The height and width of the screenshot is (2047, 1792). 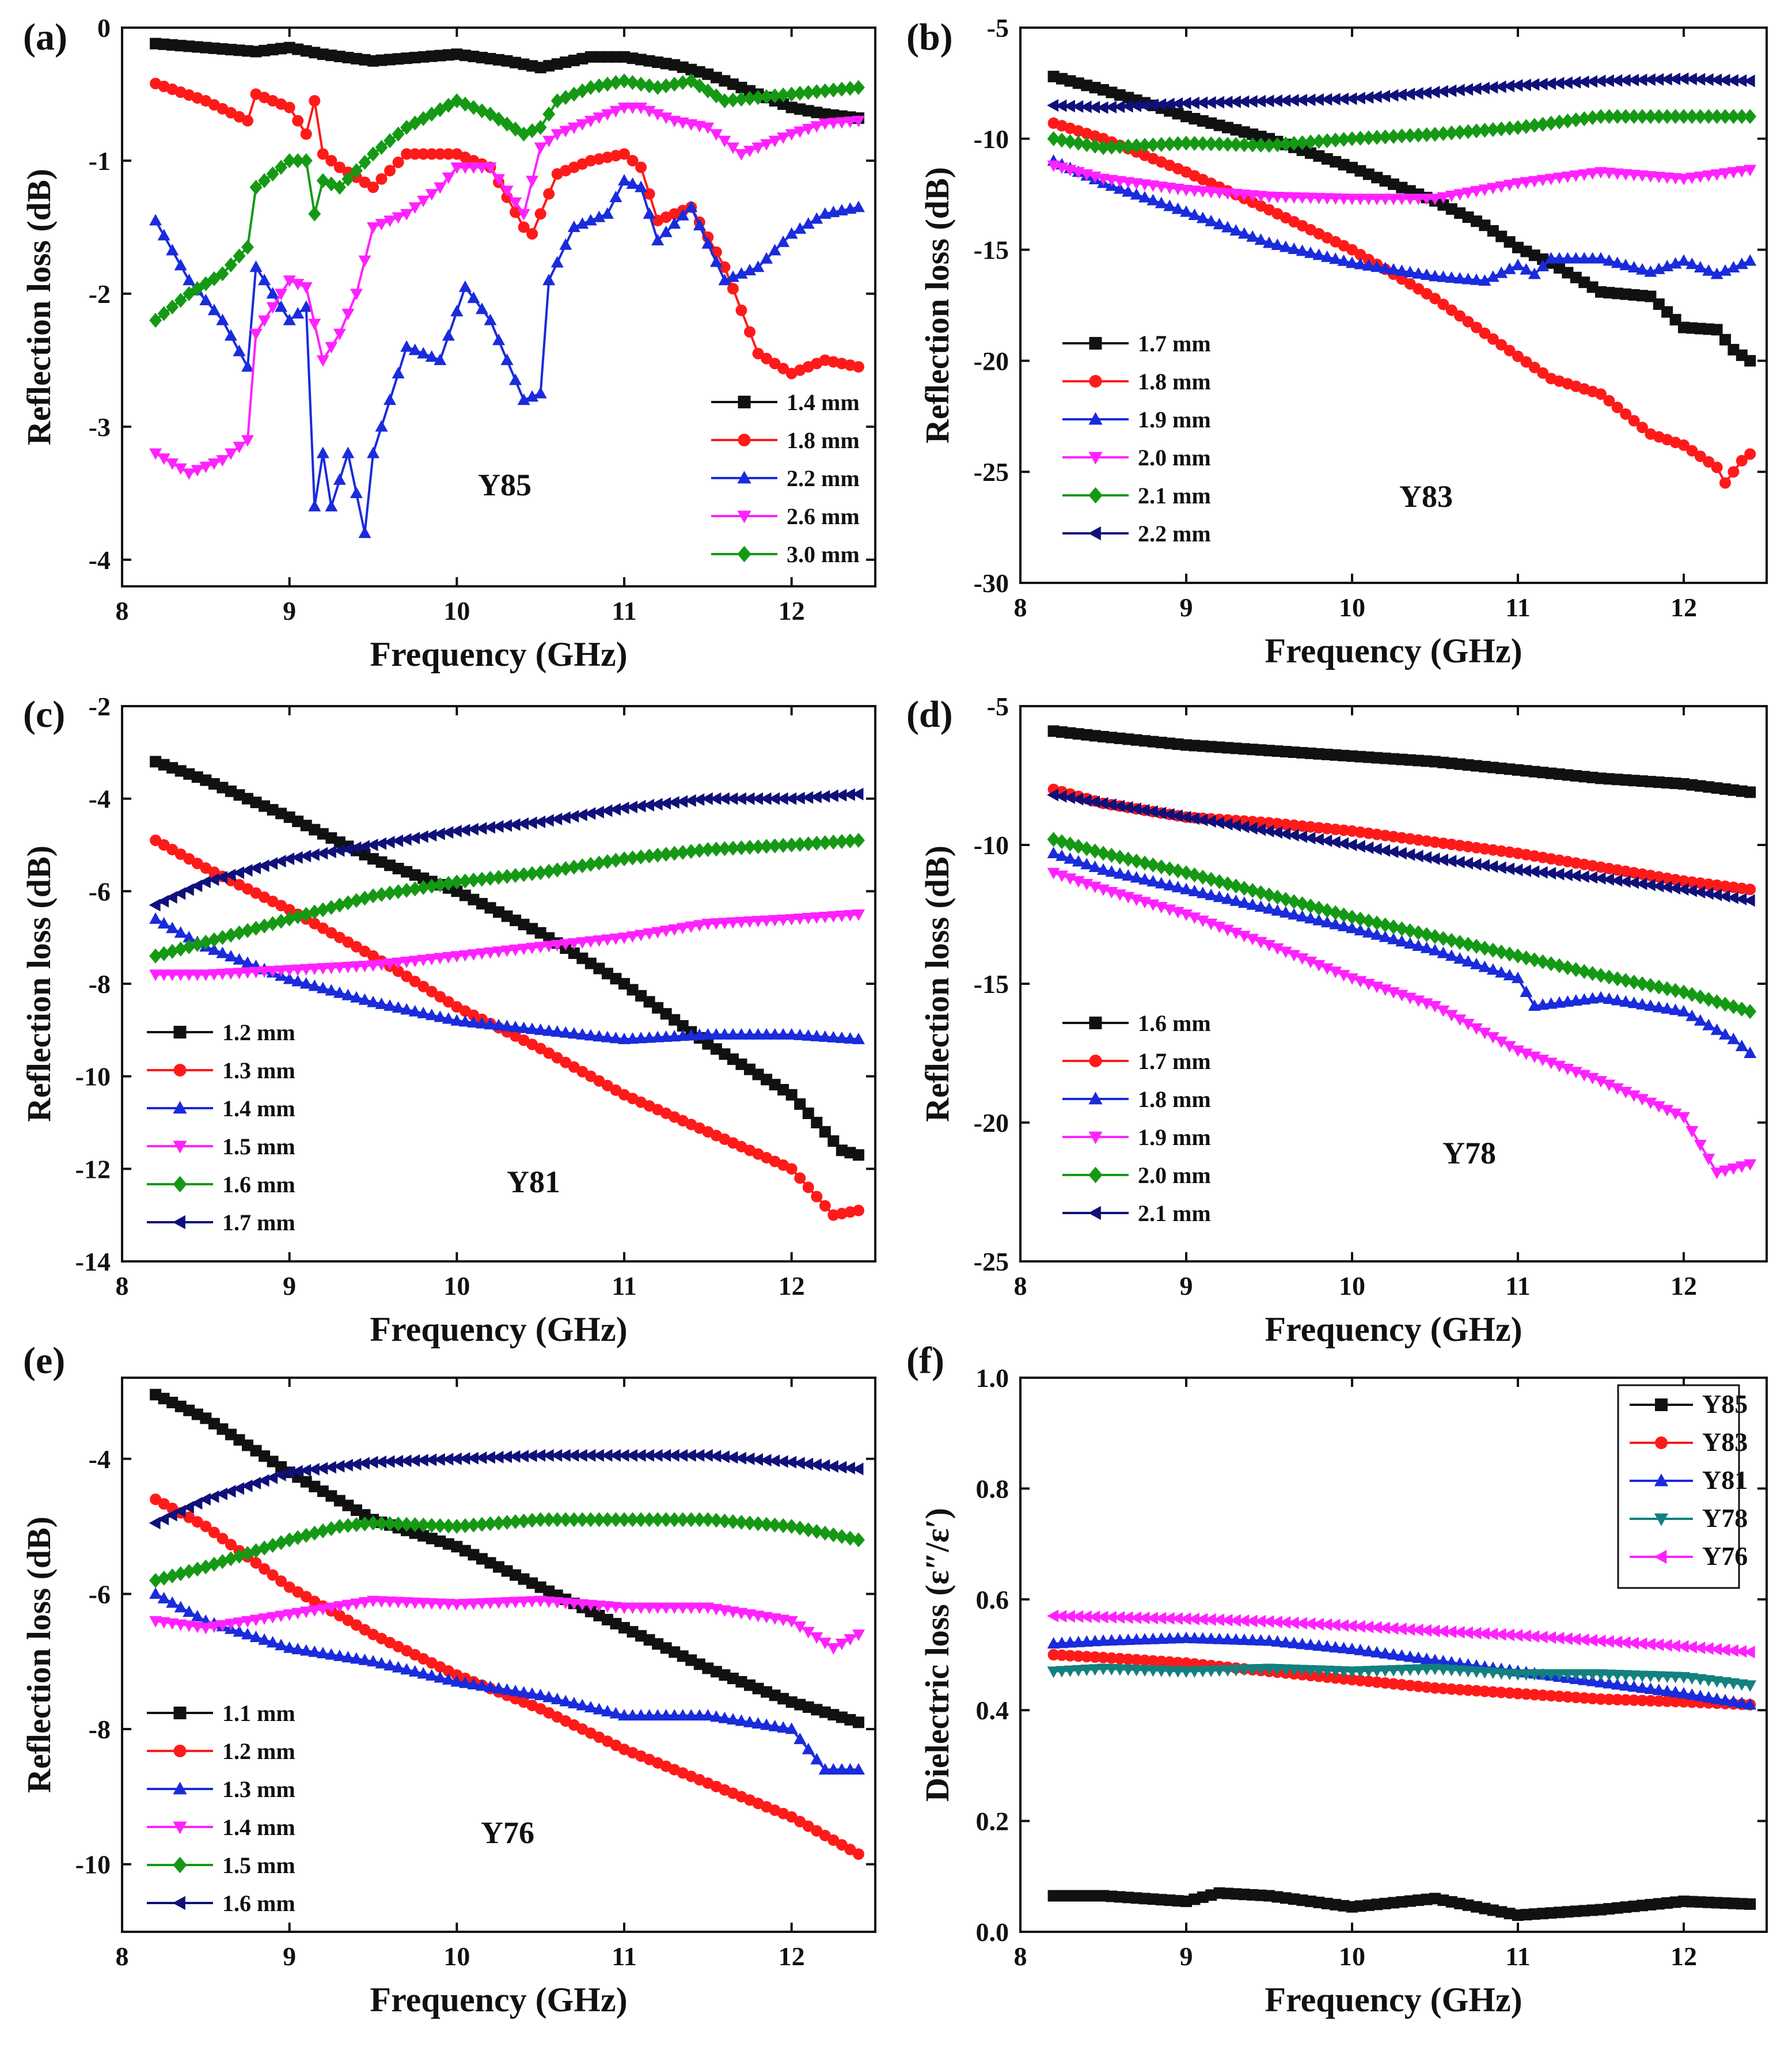 I want to click on legend-label: 1.4 mm, so click(x=823, y=402).